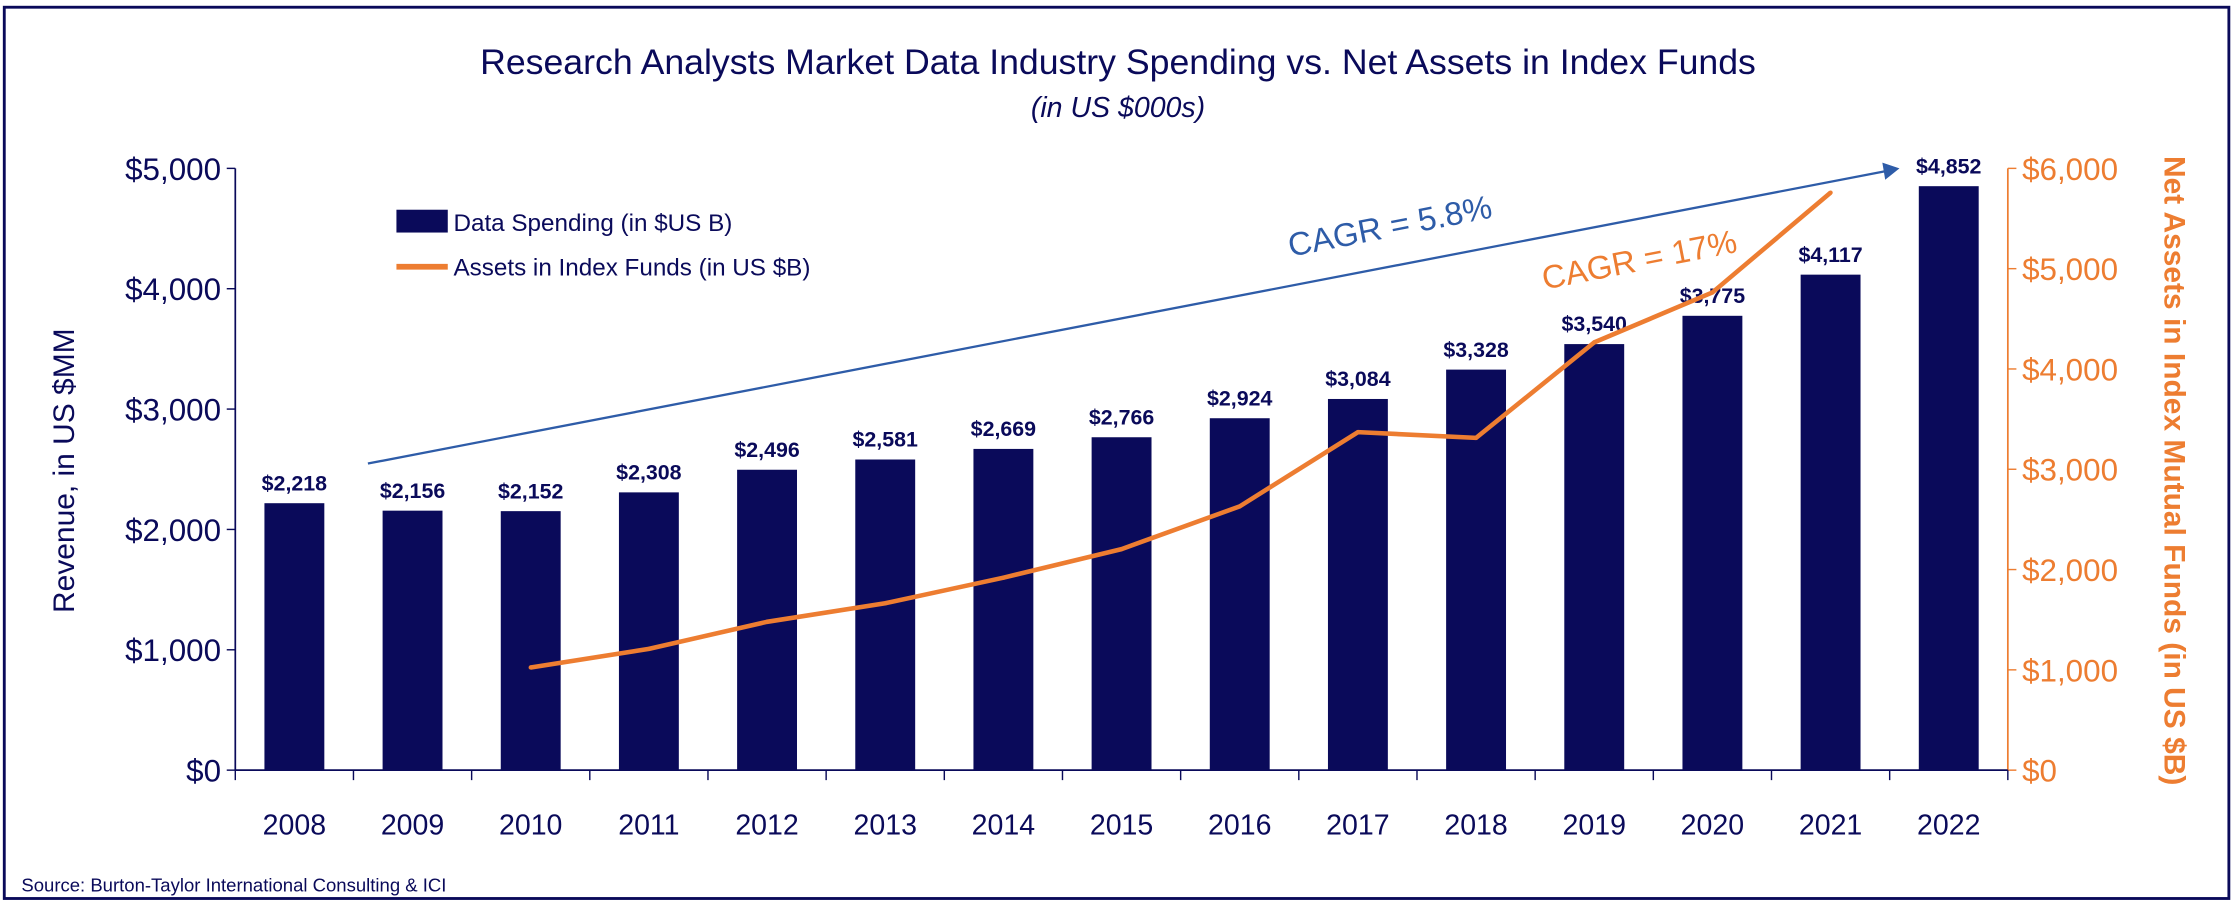 This screenshot has width=2236, height=910. Describe the element at coordinates (766, 825) in the screenshot. I see `x-tick-label: 2012` at that location.